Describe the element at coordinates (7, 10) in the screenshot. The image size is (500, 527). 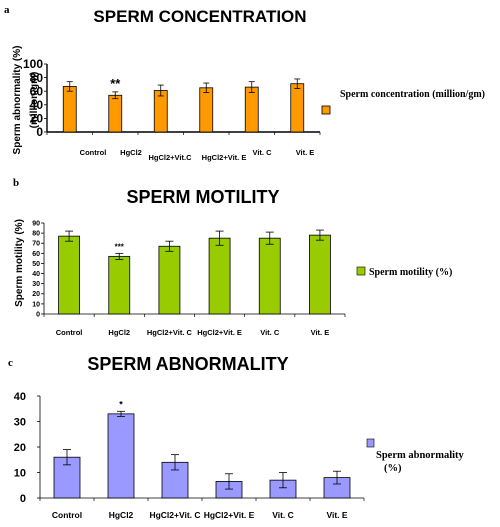
I see `panel-a-letter: a` at that location.